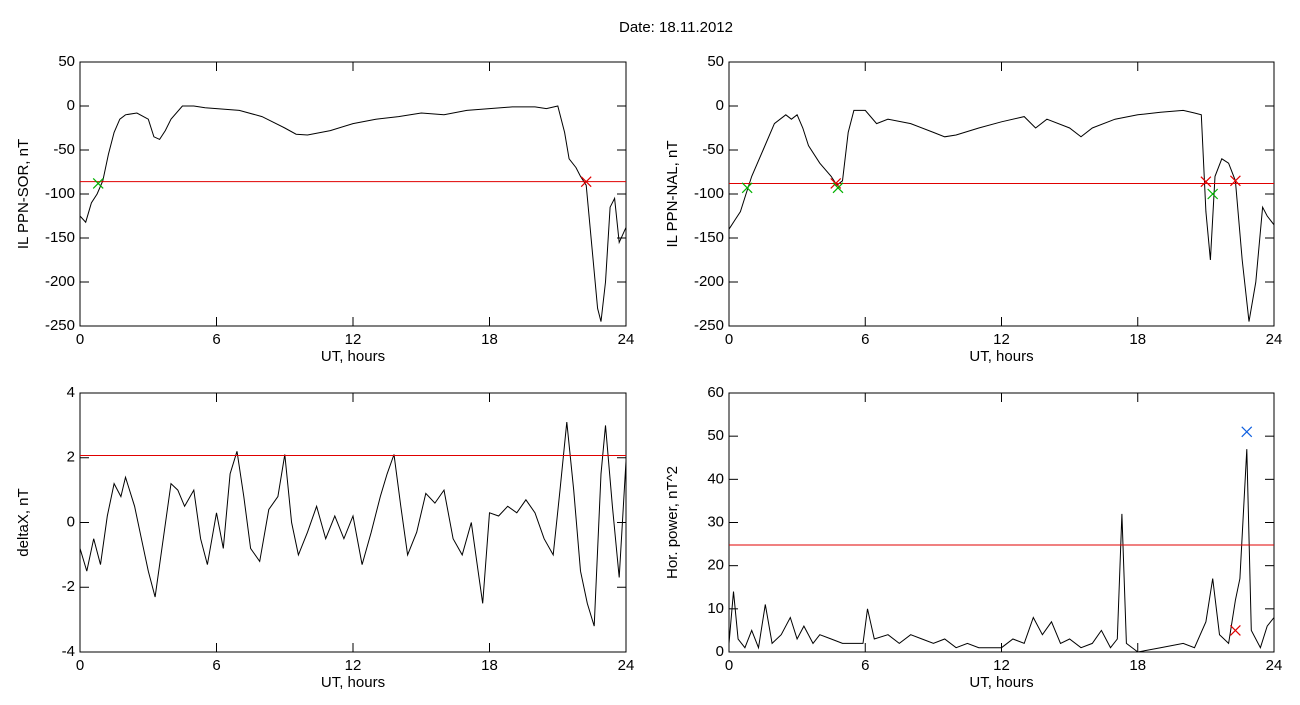 The height and width of the screenshot is (705, 1300). Describe the element at coordinates (71, 457) in the screenshot. I see `y-tick-label: 2` at that location.